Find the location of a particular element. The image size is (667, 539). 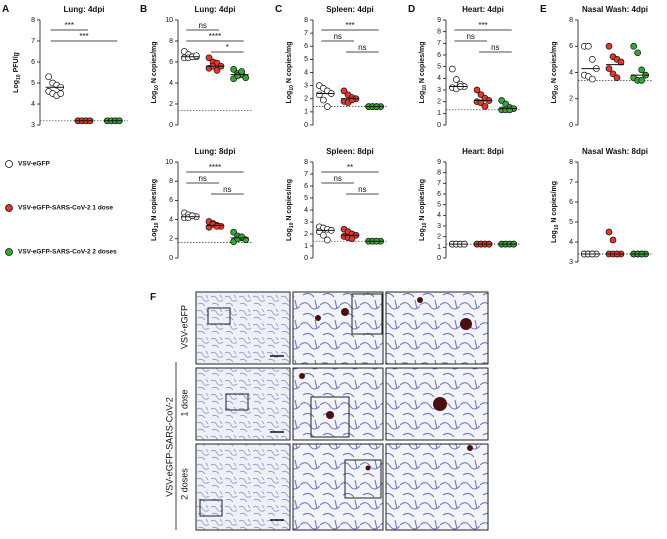

row-label: 2 doses is located at coordinates (184, 484).